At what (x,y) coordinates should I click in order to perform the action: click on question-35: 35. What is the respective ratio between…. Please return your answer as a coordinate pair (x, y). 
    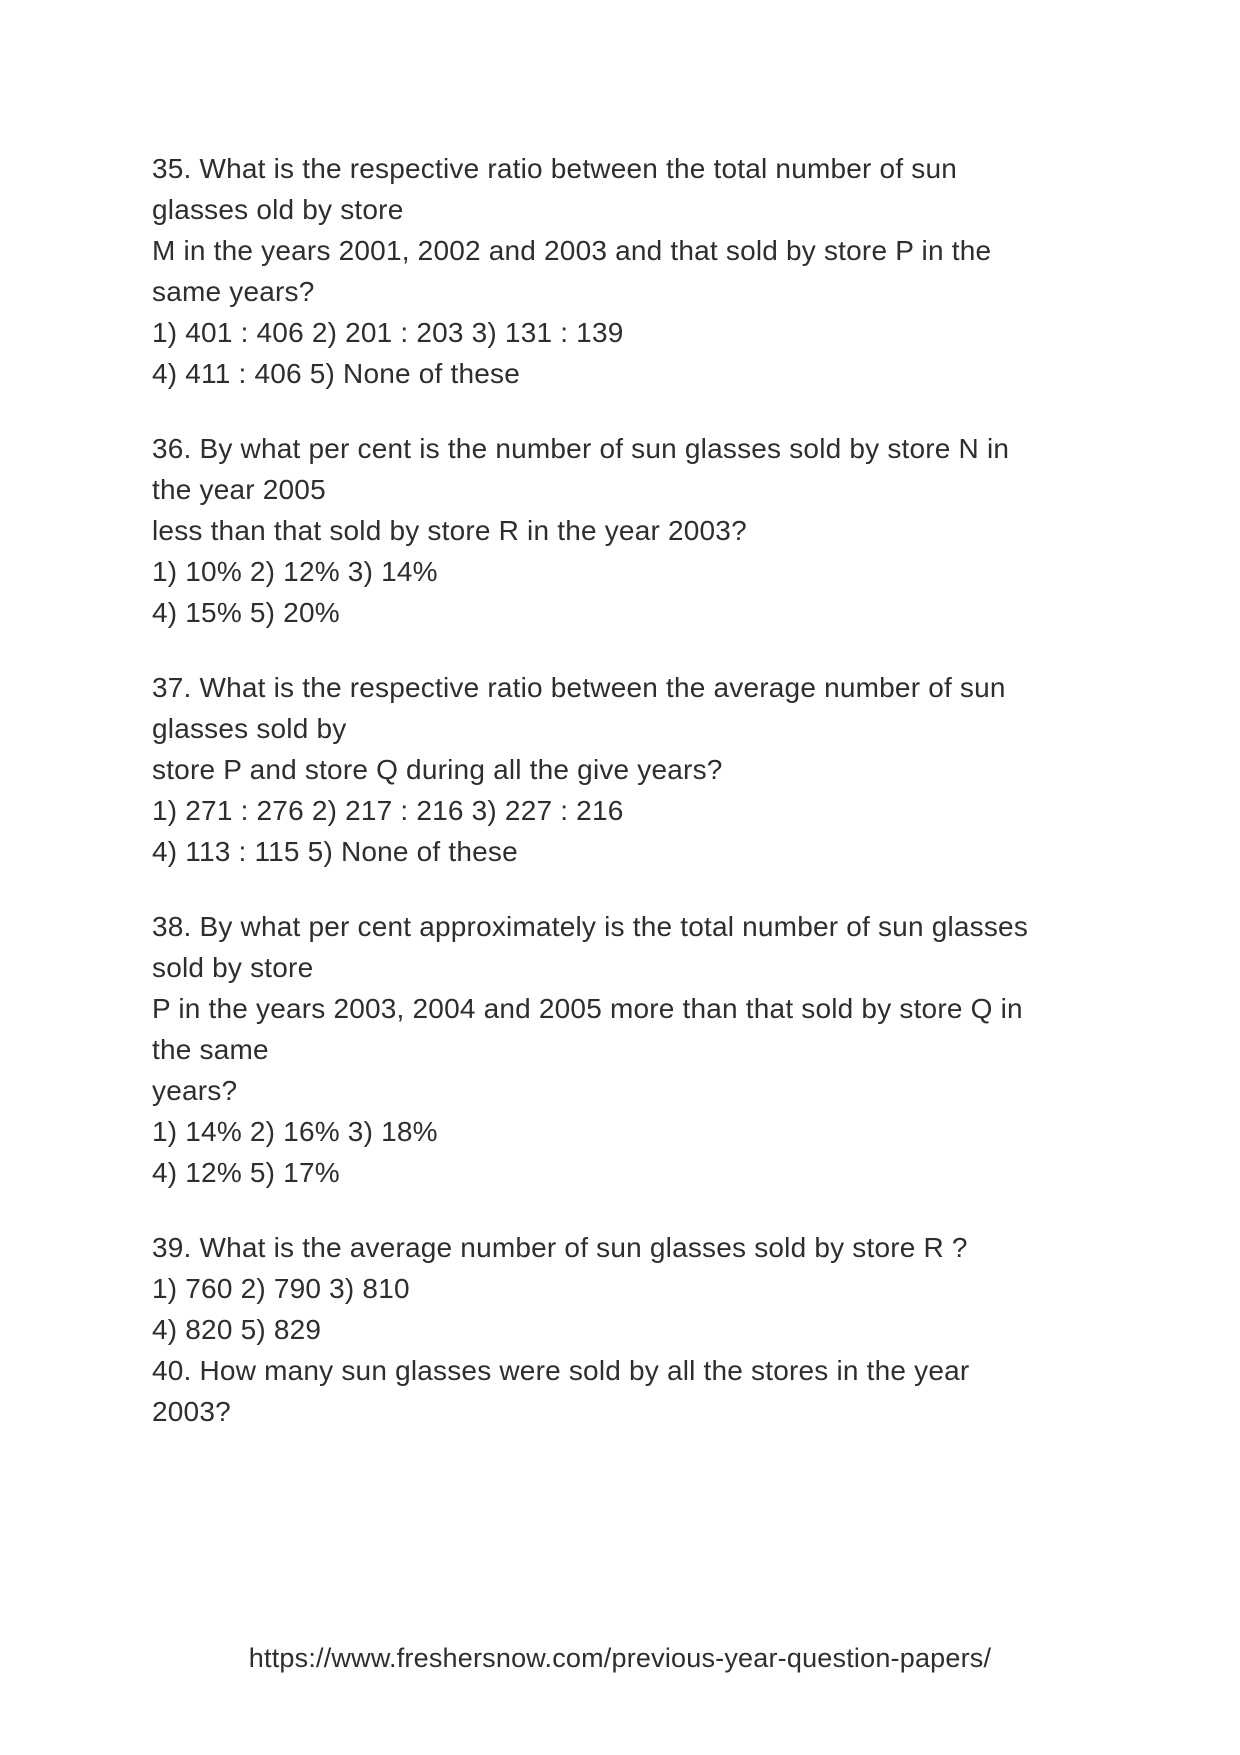
    Looking at the image, I should click on (641, 271).